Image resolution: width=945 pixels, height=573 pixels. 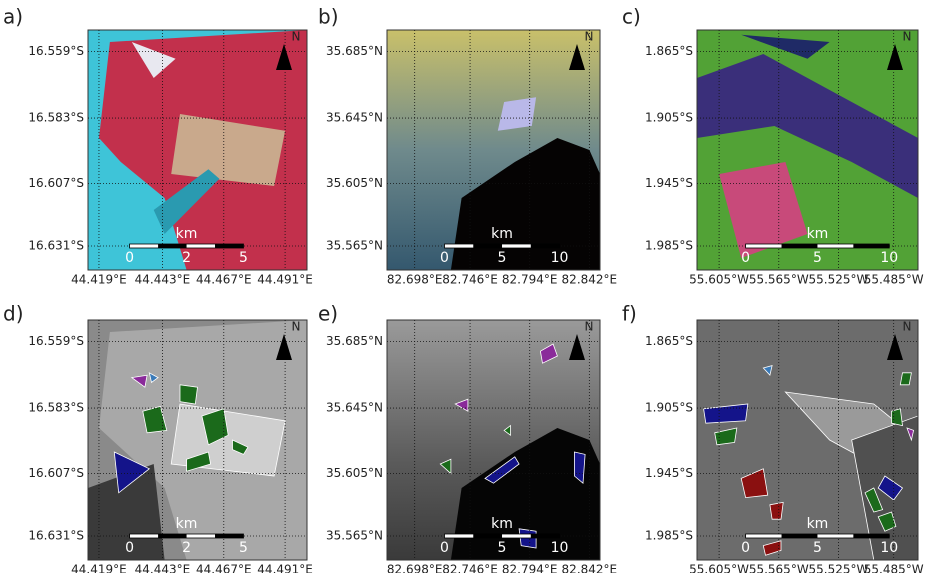 I want to click on y-tick-label: 16.607°S, so click(x=56, y=473).